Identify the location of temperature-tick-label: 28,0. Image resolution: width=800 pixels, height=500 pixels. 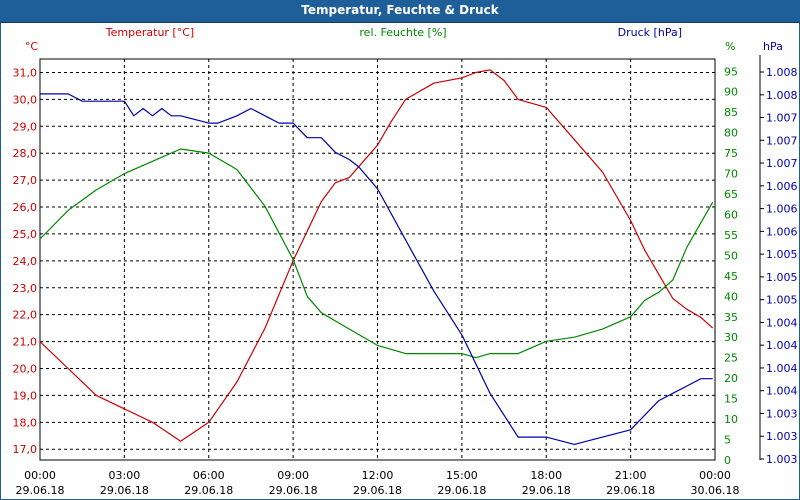
(25, 153).